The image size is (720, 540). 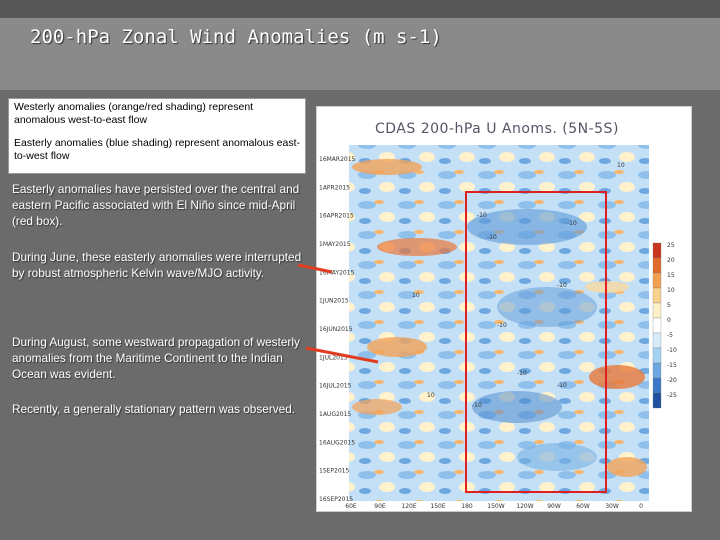 I want to click on colorbar-label: 25, so click(x=671, y=245).